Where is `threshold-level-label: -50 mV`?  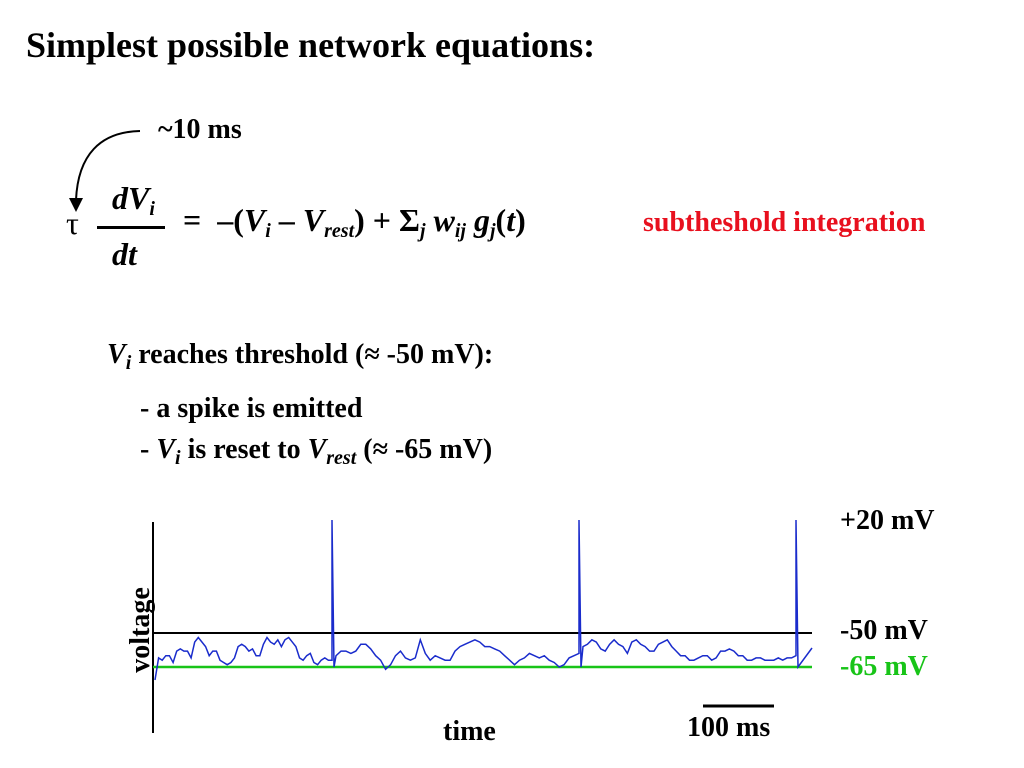
threshold-level-label: -50 mV is located at coordinates (884, 630).